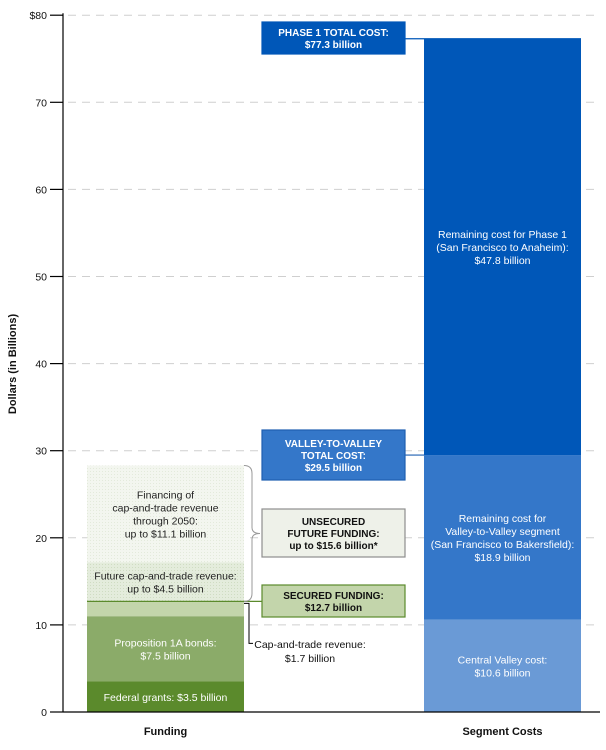  Describe the element at coordinates (502, 532) in the screenshot. I see `bar-segment-label: Valley-to-Valley segment` at that location.